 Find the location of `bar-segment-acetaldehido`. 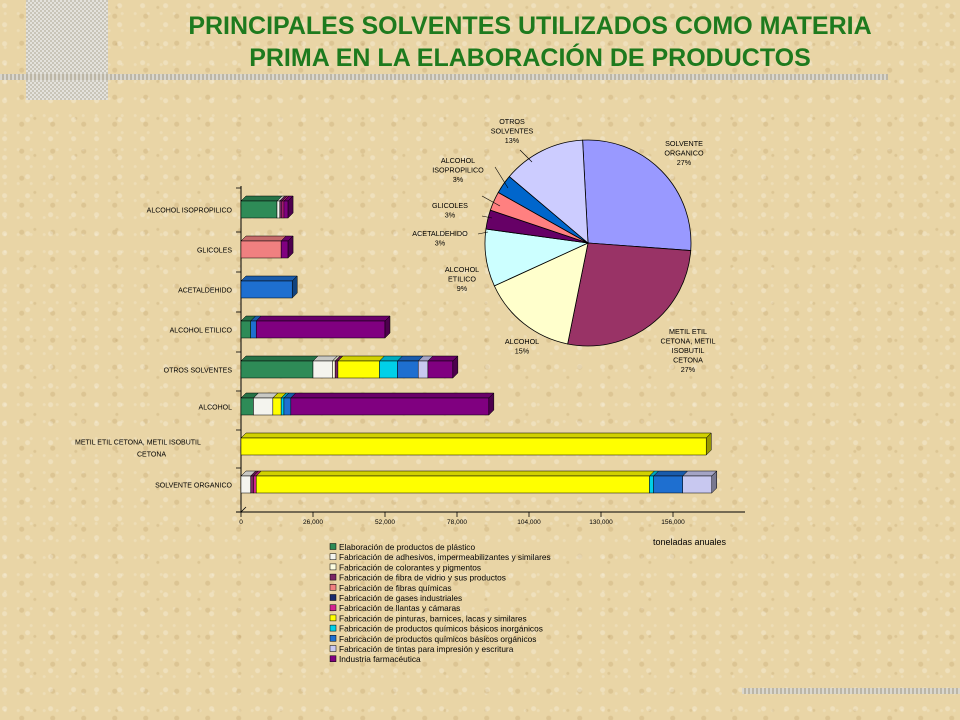

bar-segment-acetaldehido is located at coordinates (266, 289).